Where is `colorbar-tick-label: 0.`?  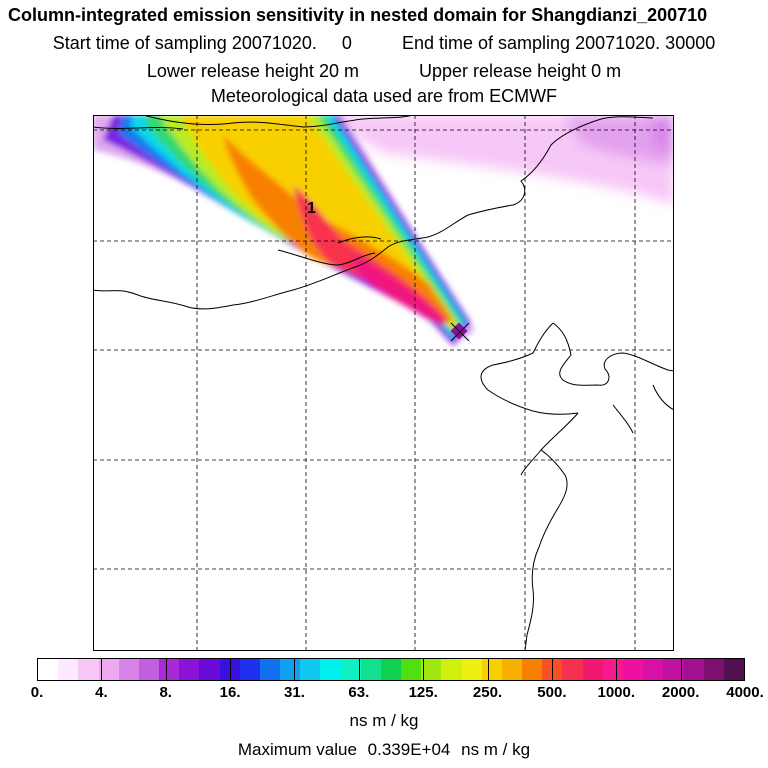 colorbar-tick-label: 0. is located at coordinates (37, 692).